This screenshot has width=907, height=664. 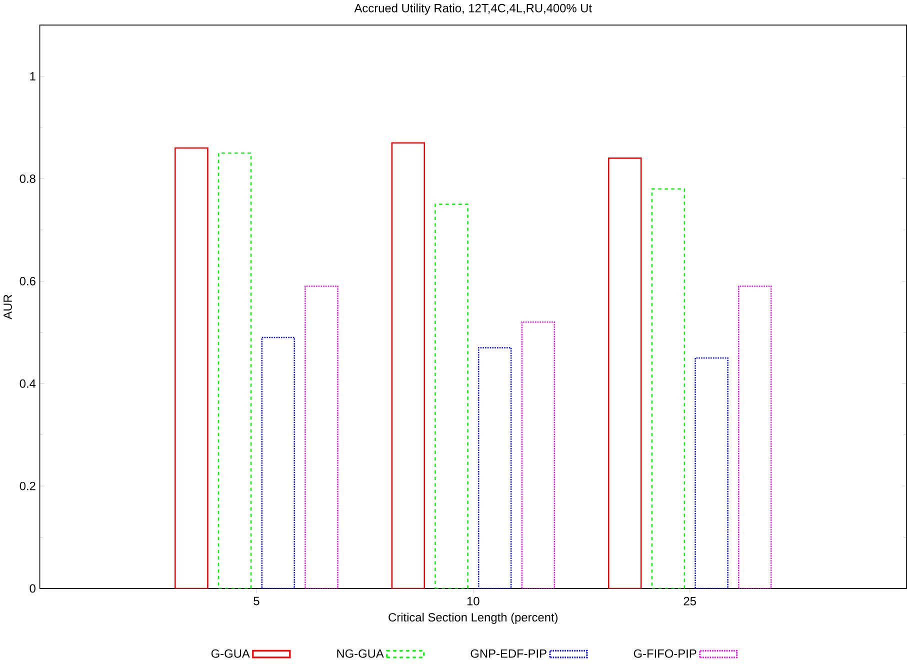 I want to click on y-axis-title: AUR, so click(x=8, y=307).